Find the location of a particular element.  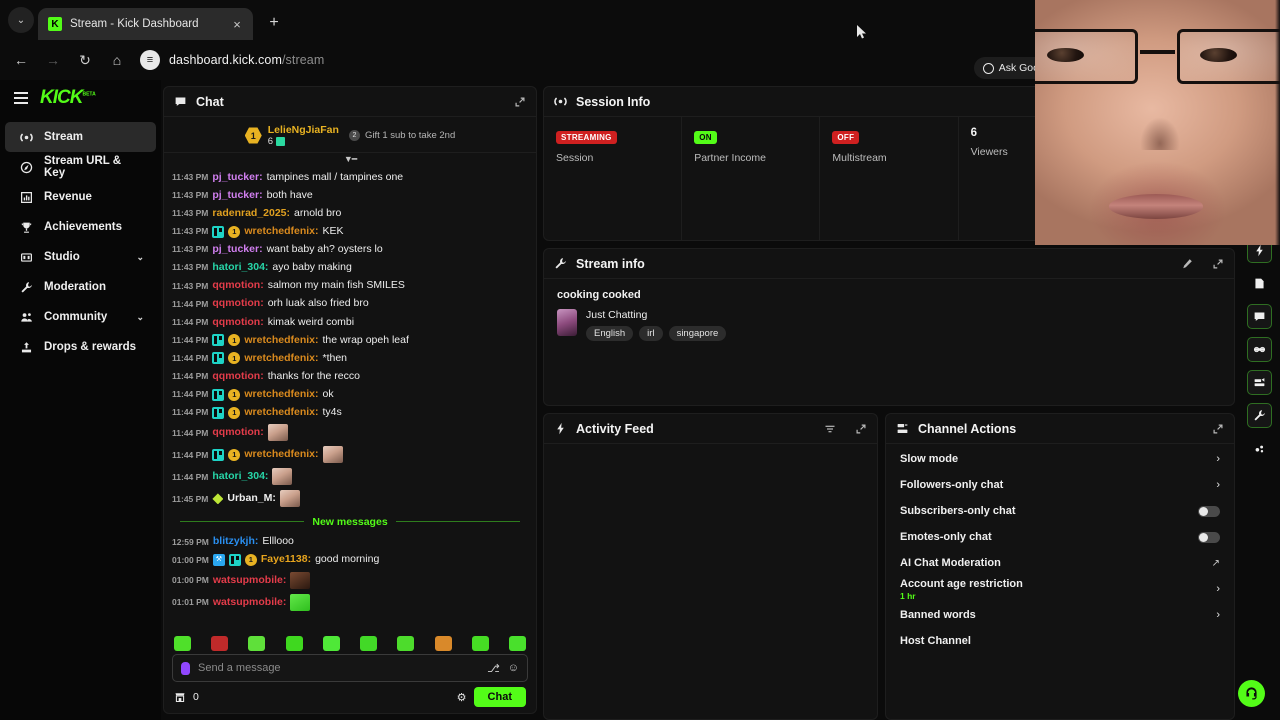

filter-icon is located at coordinates (830, 429).